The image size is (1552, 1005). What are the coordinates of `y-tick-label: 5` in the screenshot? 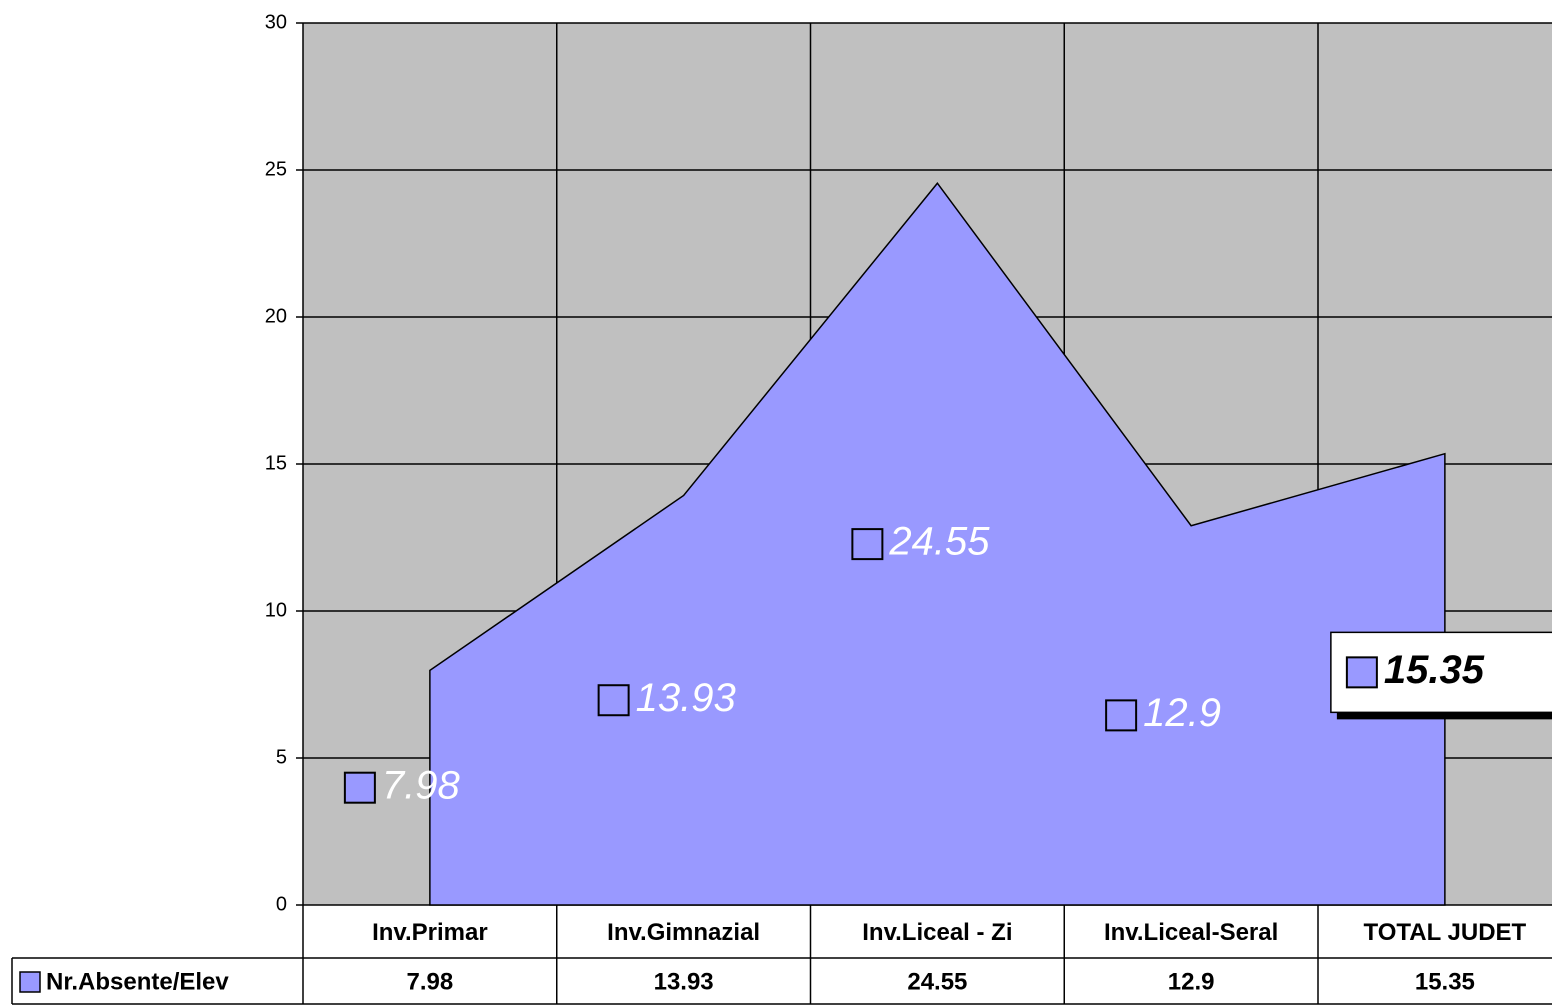 It's located at (281, 757).